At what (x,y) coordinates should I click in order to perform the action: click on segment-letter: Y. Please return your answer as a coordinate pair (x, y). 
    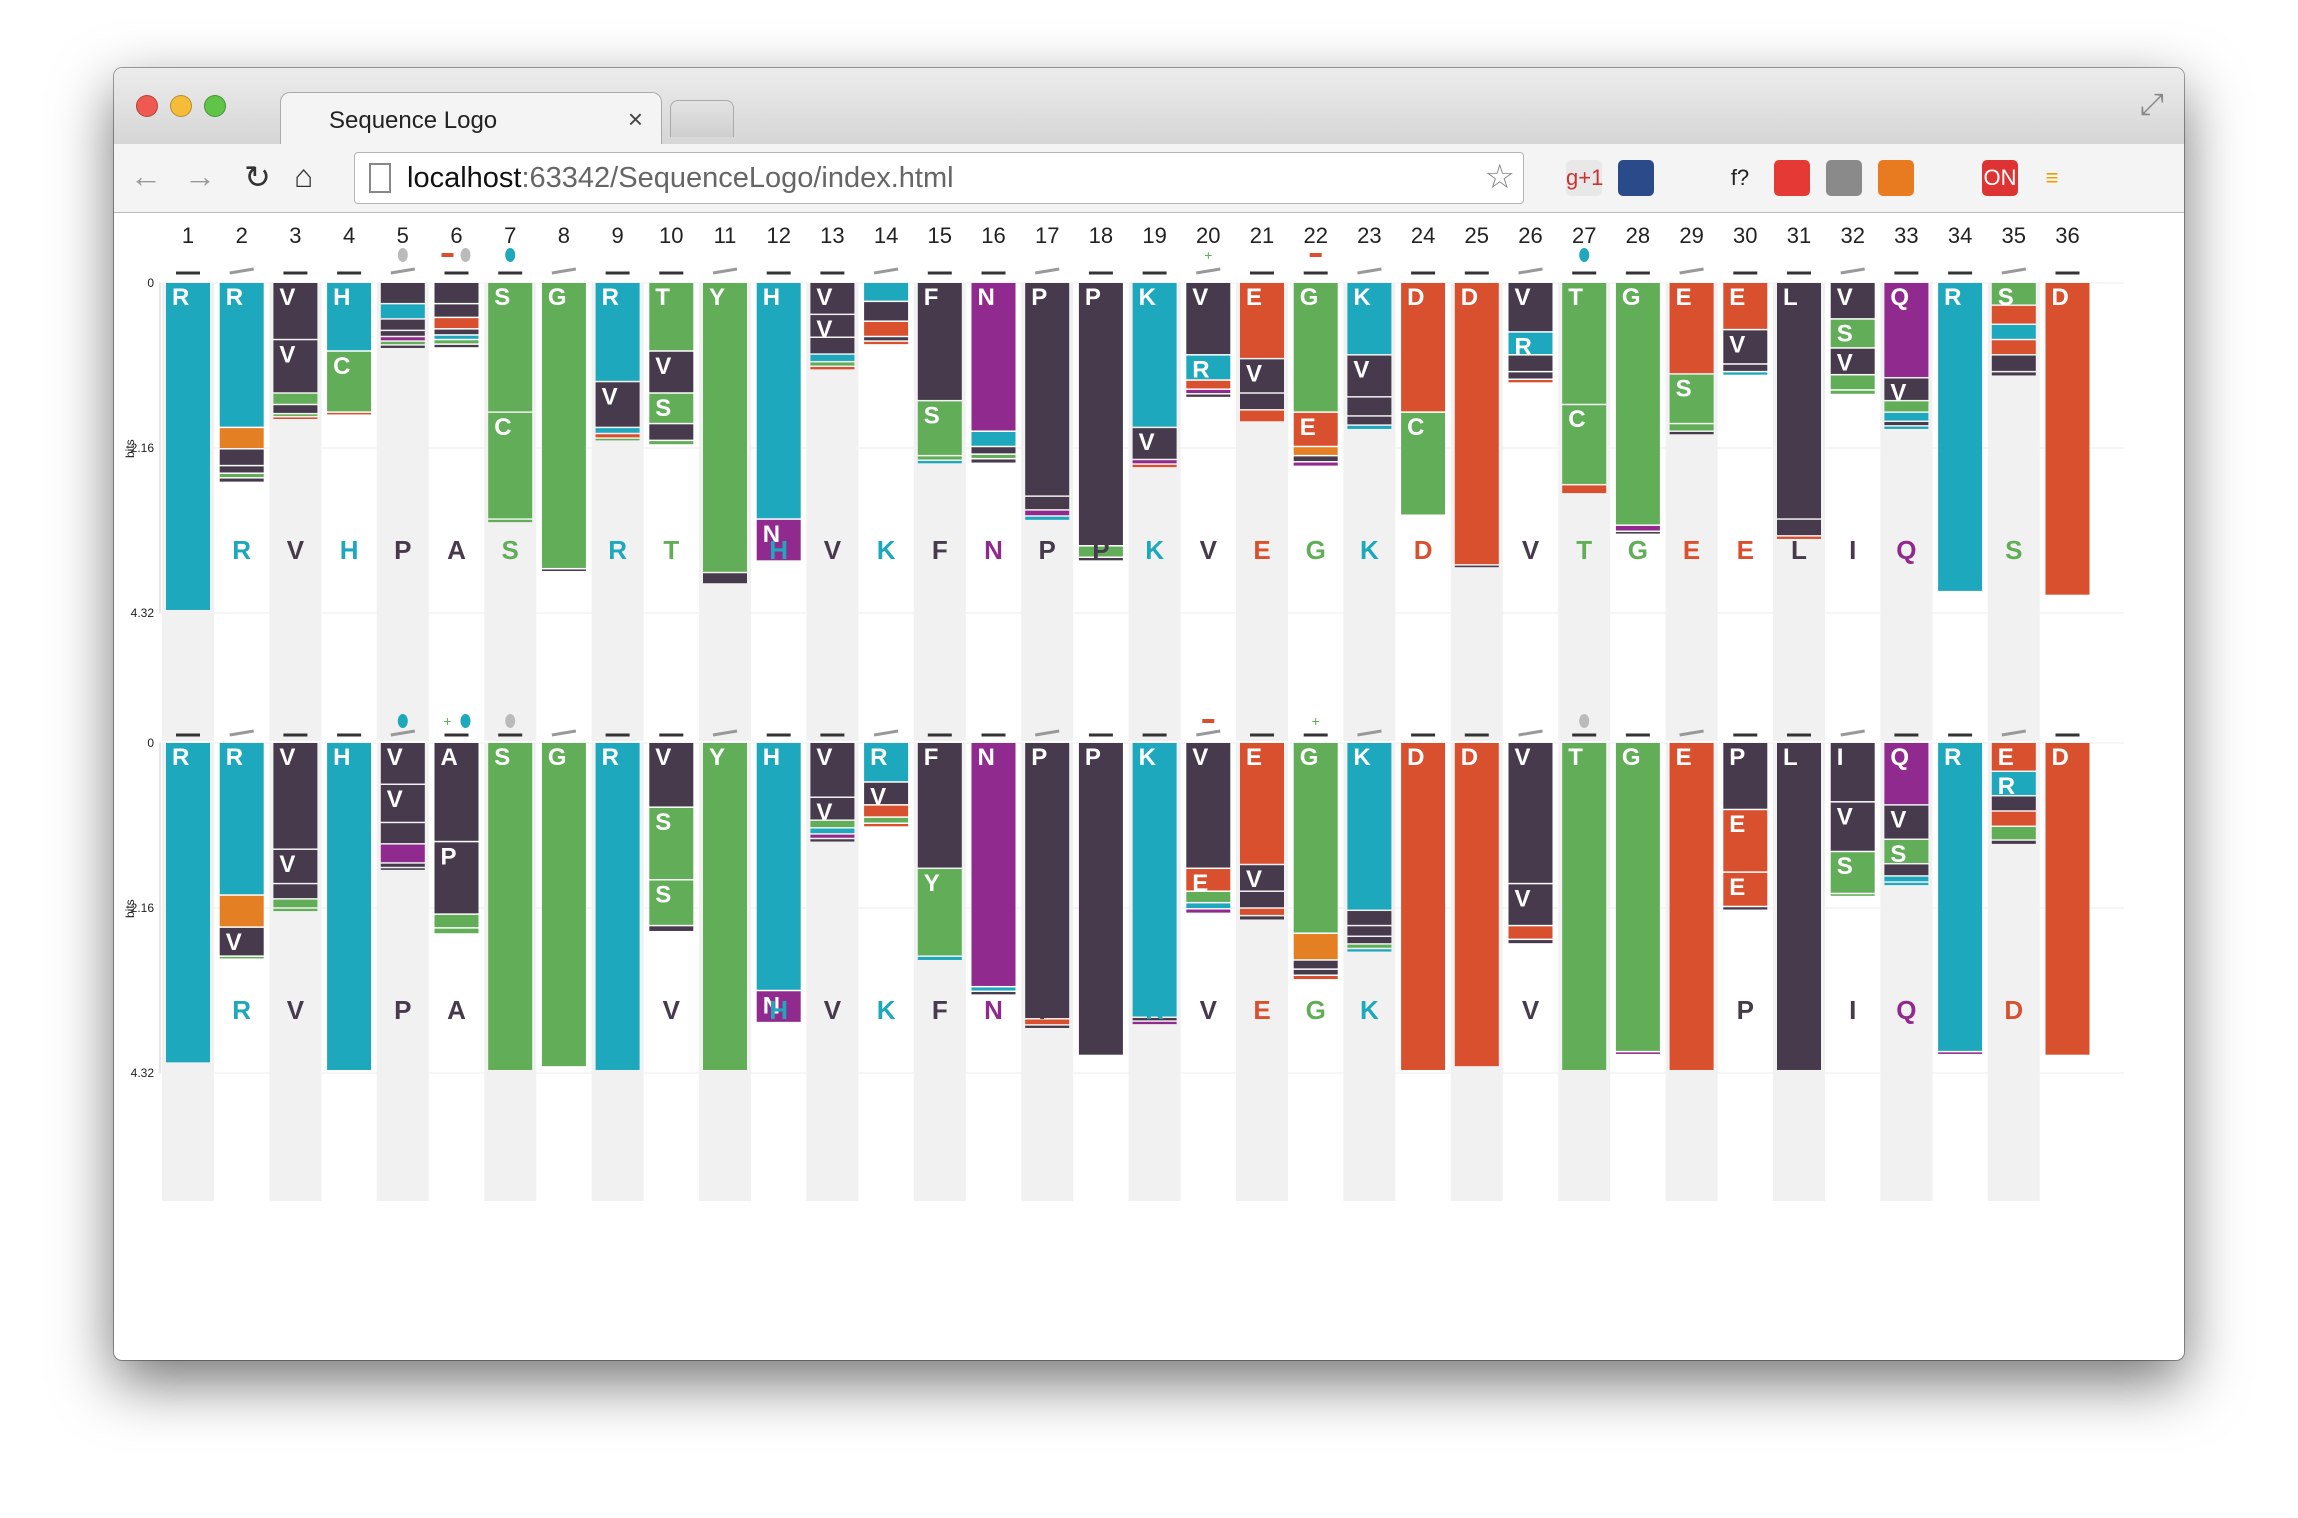
    Looking at the image, I should click on (717, 757).